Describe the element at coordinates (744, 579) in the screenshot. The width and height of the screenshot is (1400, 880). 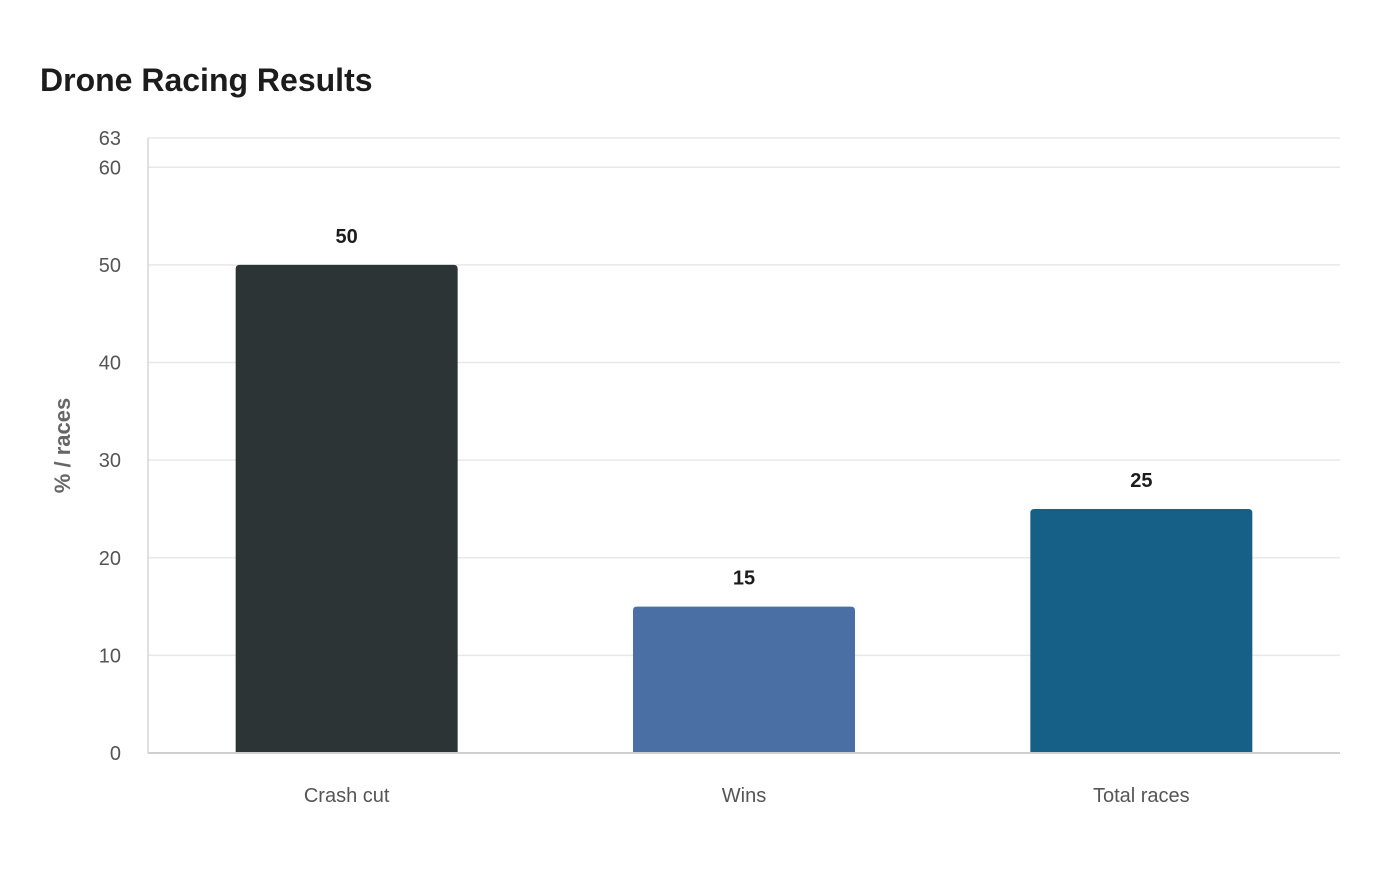
I see `value-label: 15` at that location.